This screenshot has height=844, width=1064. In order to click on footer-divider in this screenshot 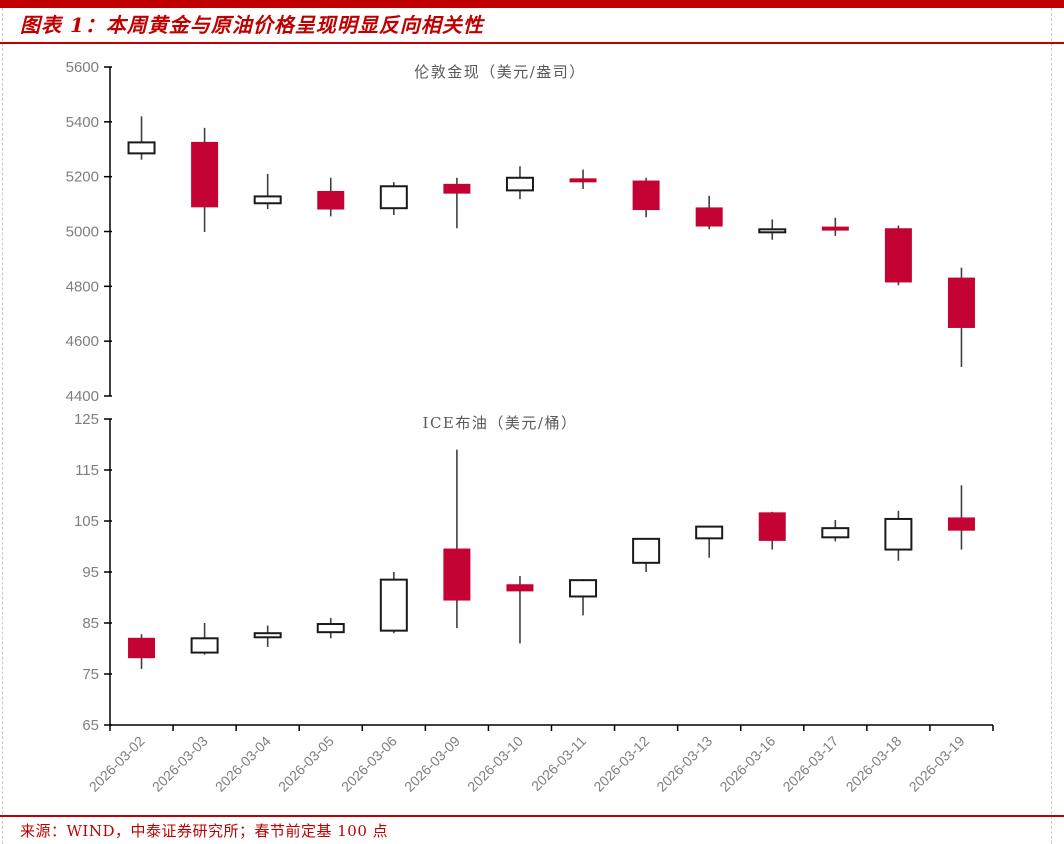, I will do `click(532, 816)`.